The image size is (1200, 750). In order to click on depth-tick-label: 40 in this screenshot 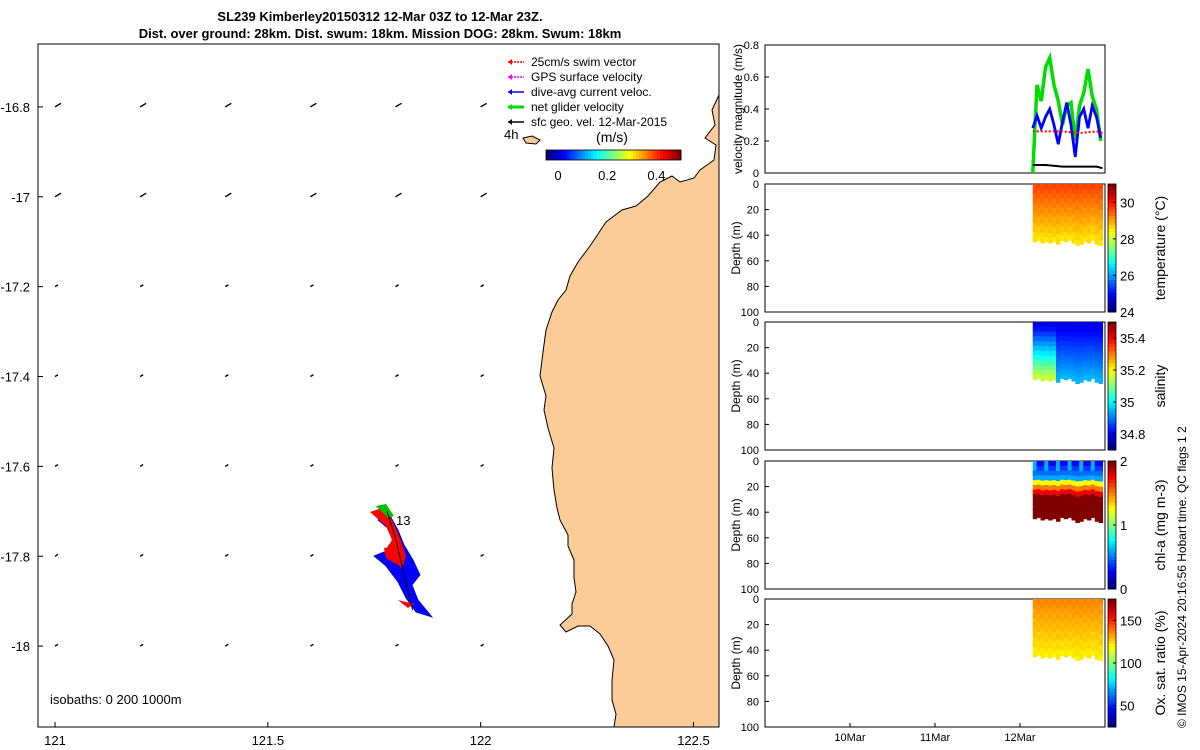, I will do `click(753, 236)`.